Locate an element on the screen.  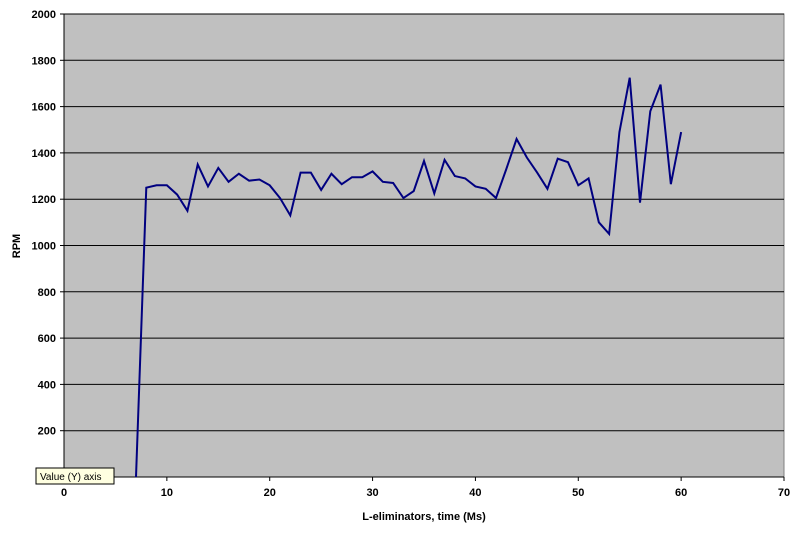
x-tick-label: 40 is located at coordinates (475, 493).